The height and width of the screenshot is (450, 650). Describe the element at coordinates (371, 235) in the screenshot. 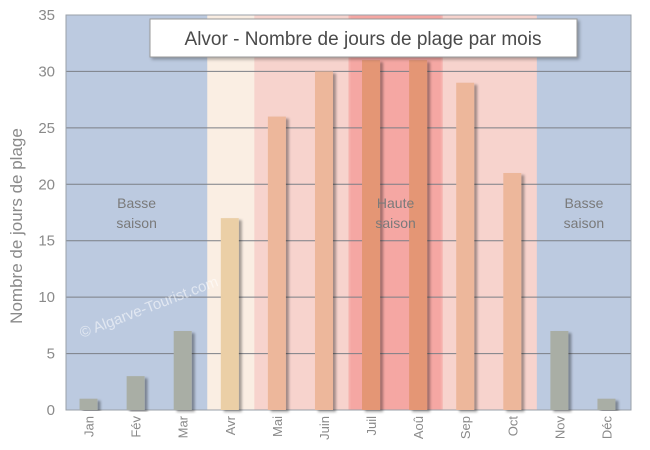

I see `bar-Juil` at that location.